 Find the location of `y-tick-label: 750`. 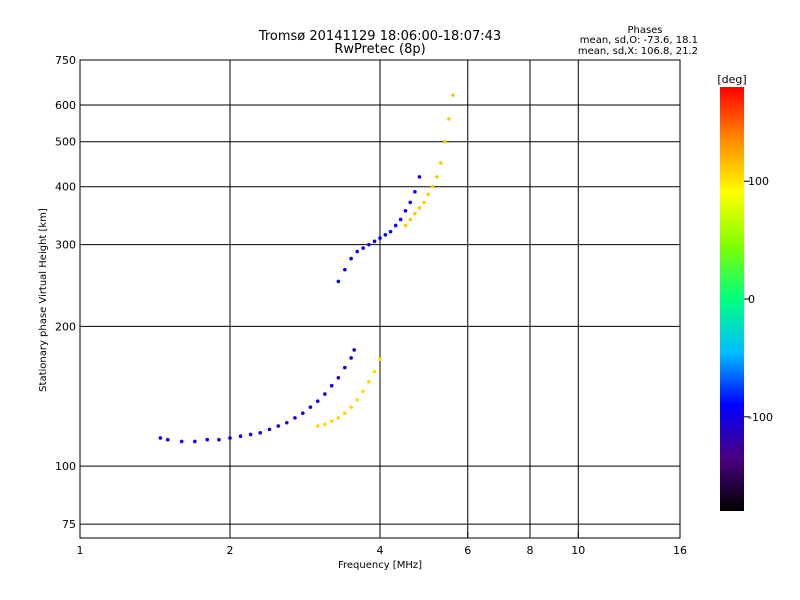

y-tick-label: 750 is located at coordinates (65, 60).